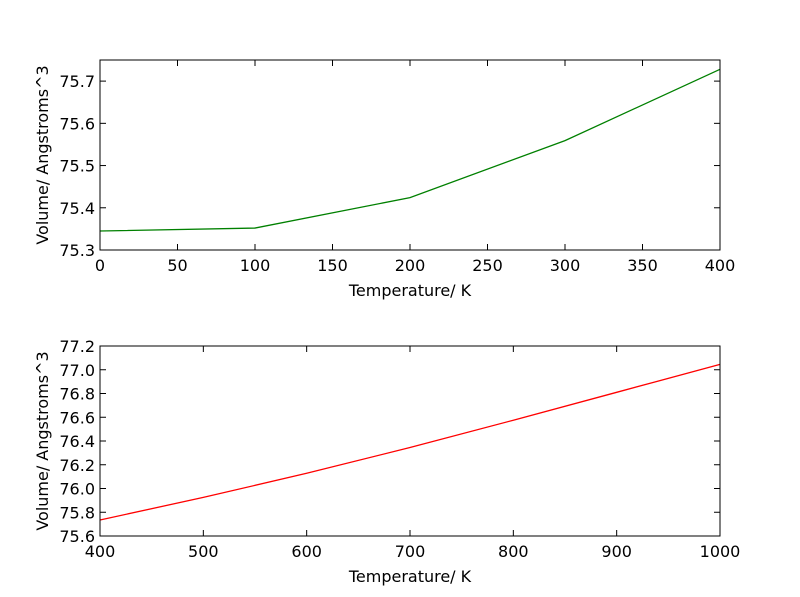  What do you see at coordinates (410, 290) in the screenshot?
I see `x-axis-label-1: Temperature/ K` at bounding box center [410, 290].